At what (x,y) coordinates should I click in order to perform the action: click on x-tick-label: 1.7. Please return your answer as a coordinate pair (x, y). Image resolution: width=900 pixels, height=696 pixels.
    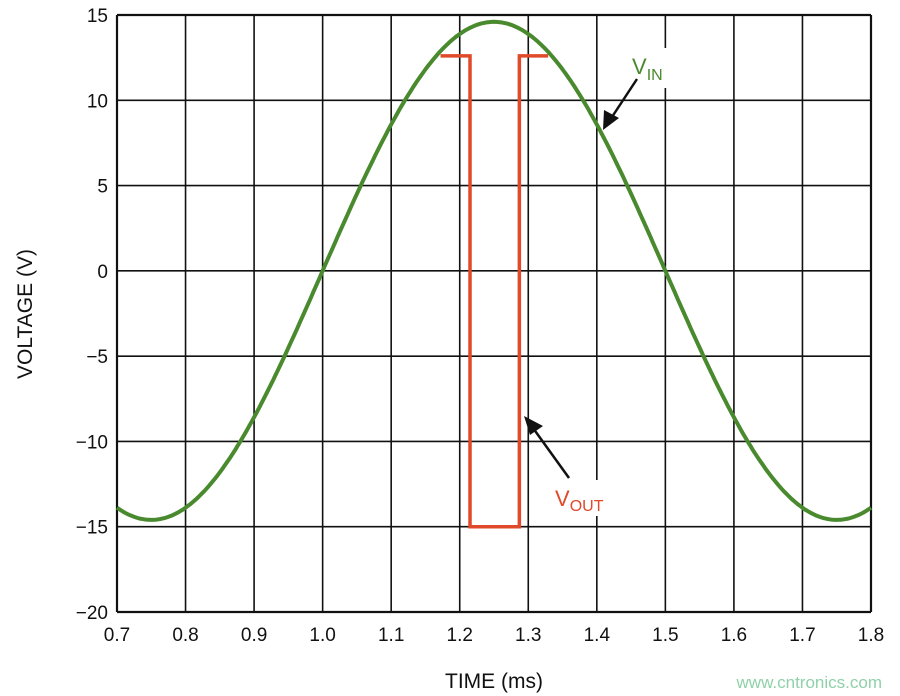
    Looking at the image, I should click on (802, 635).